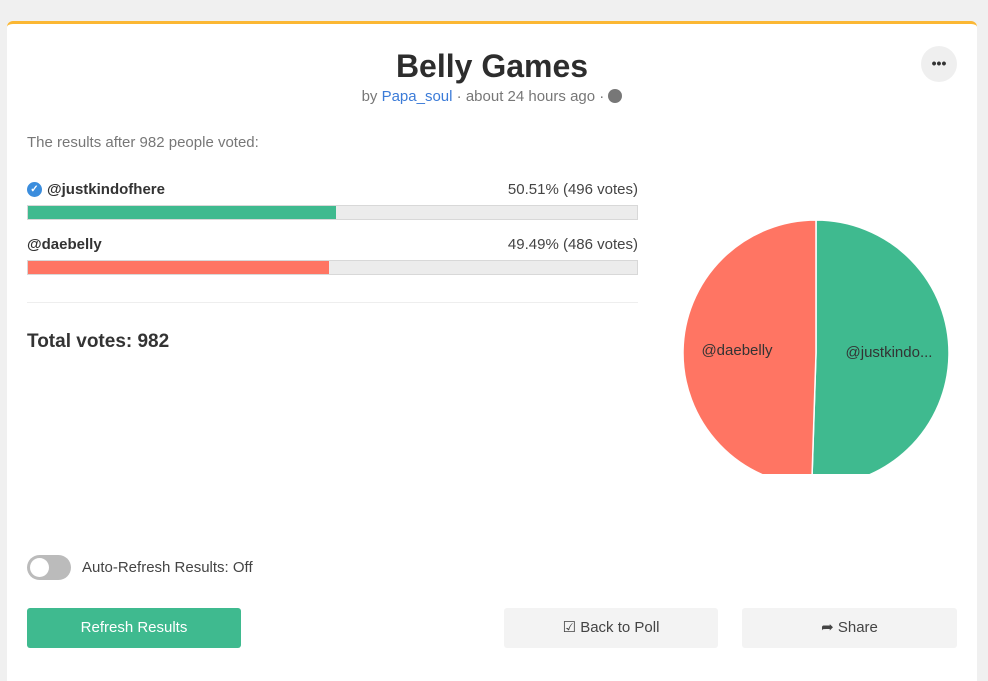  What do you see at coordinates (737, 350) in the screenshot?
I see `pie-label: @daebelly` at bounding box center [737, 350].